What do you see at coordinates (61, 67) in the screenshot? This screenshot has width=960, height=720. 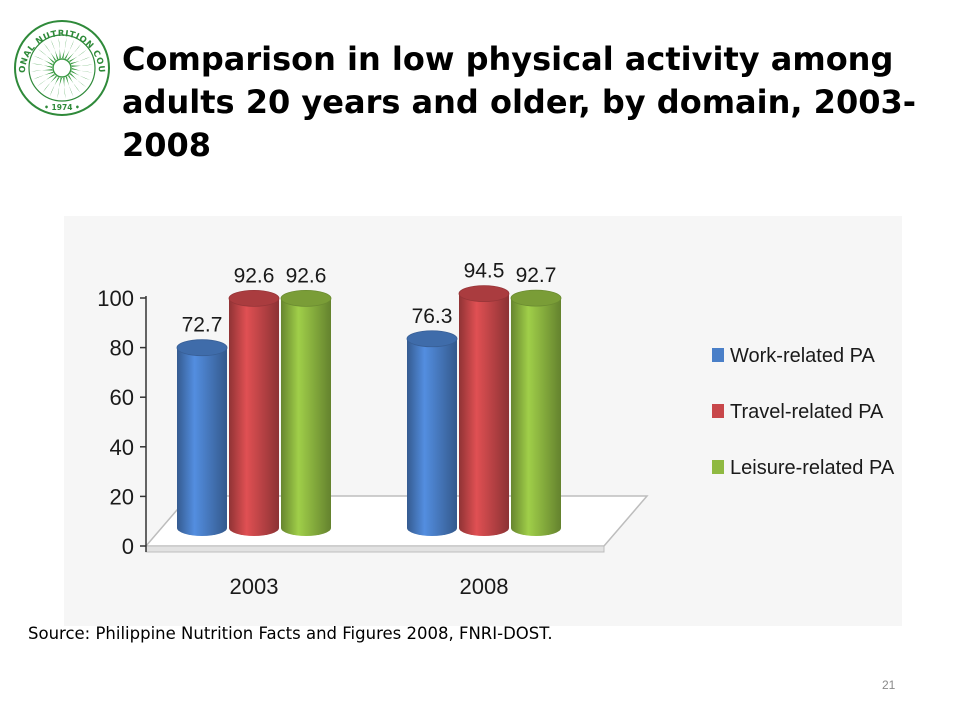 I see `national-nutrition-council-logo: NATIONAL NUTRITION COUNCIL • 1974 •` at bounding box center [61, 67].